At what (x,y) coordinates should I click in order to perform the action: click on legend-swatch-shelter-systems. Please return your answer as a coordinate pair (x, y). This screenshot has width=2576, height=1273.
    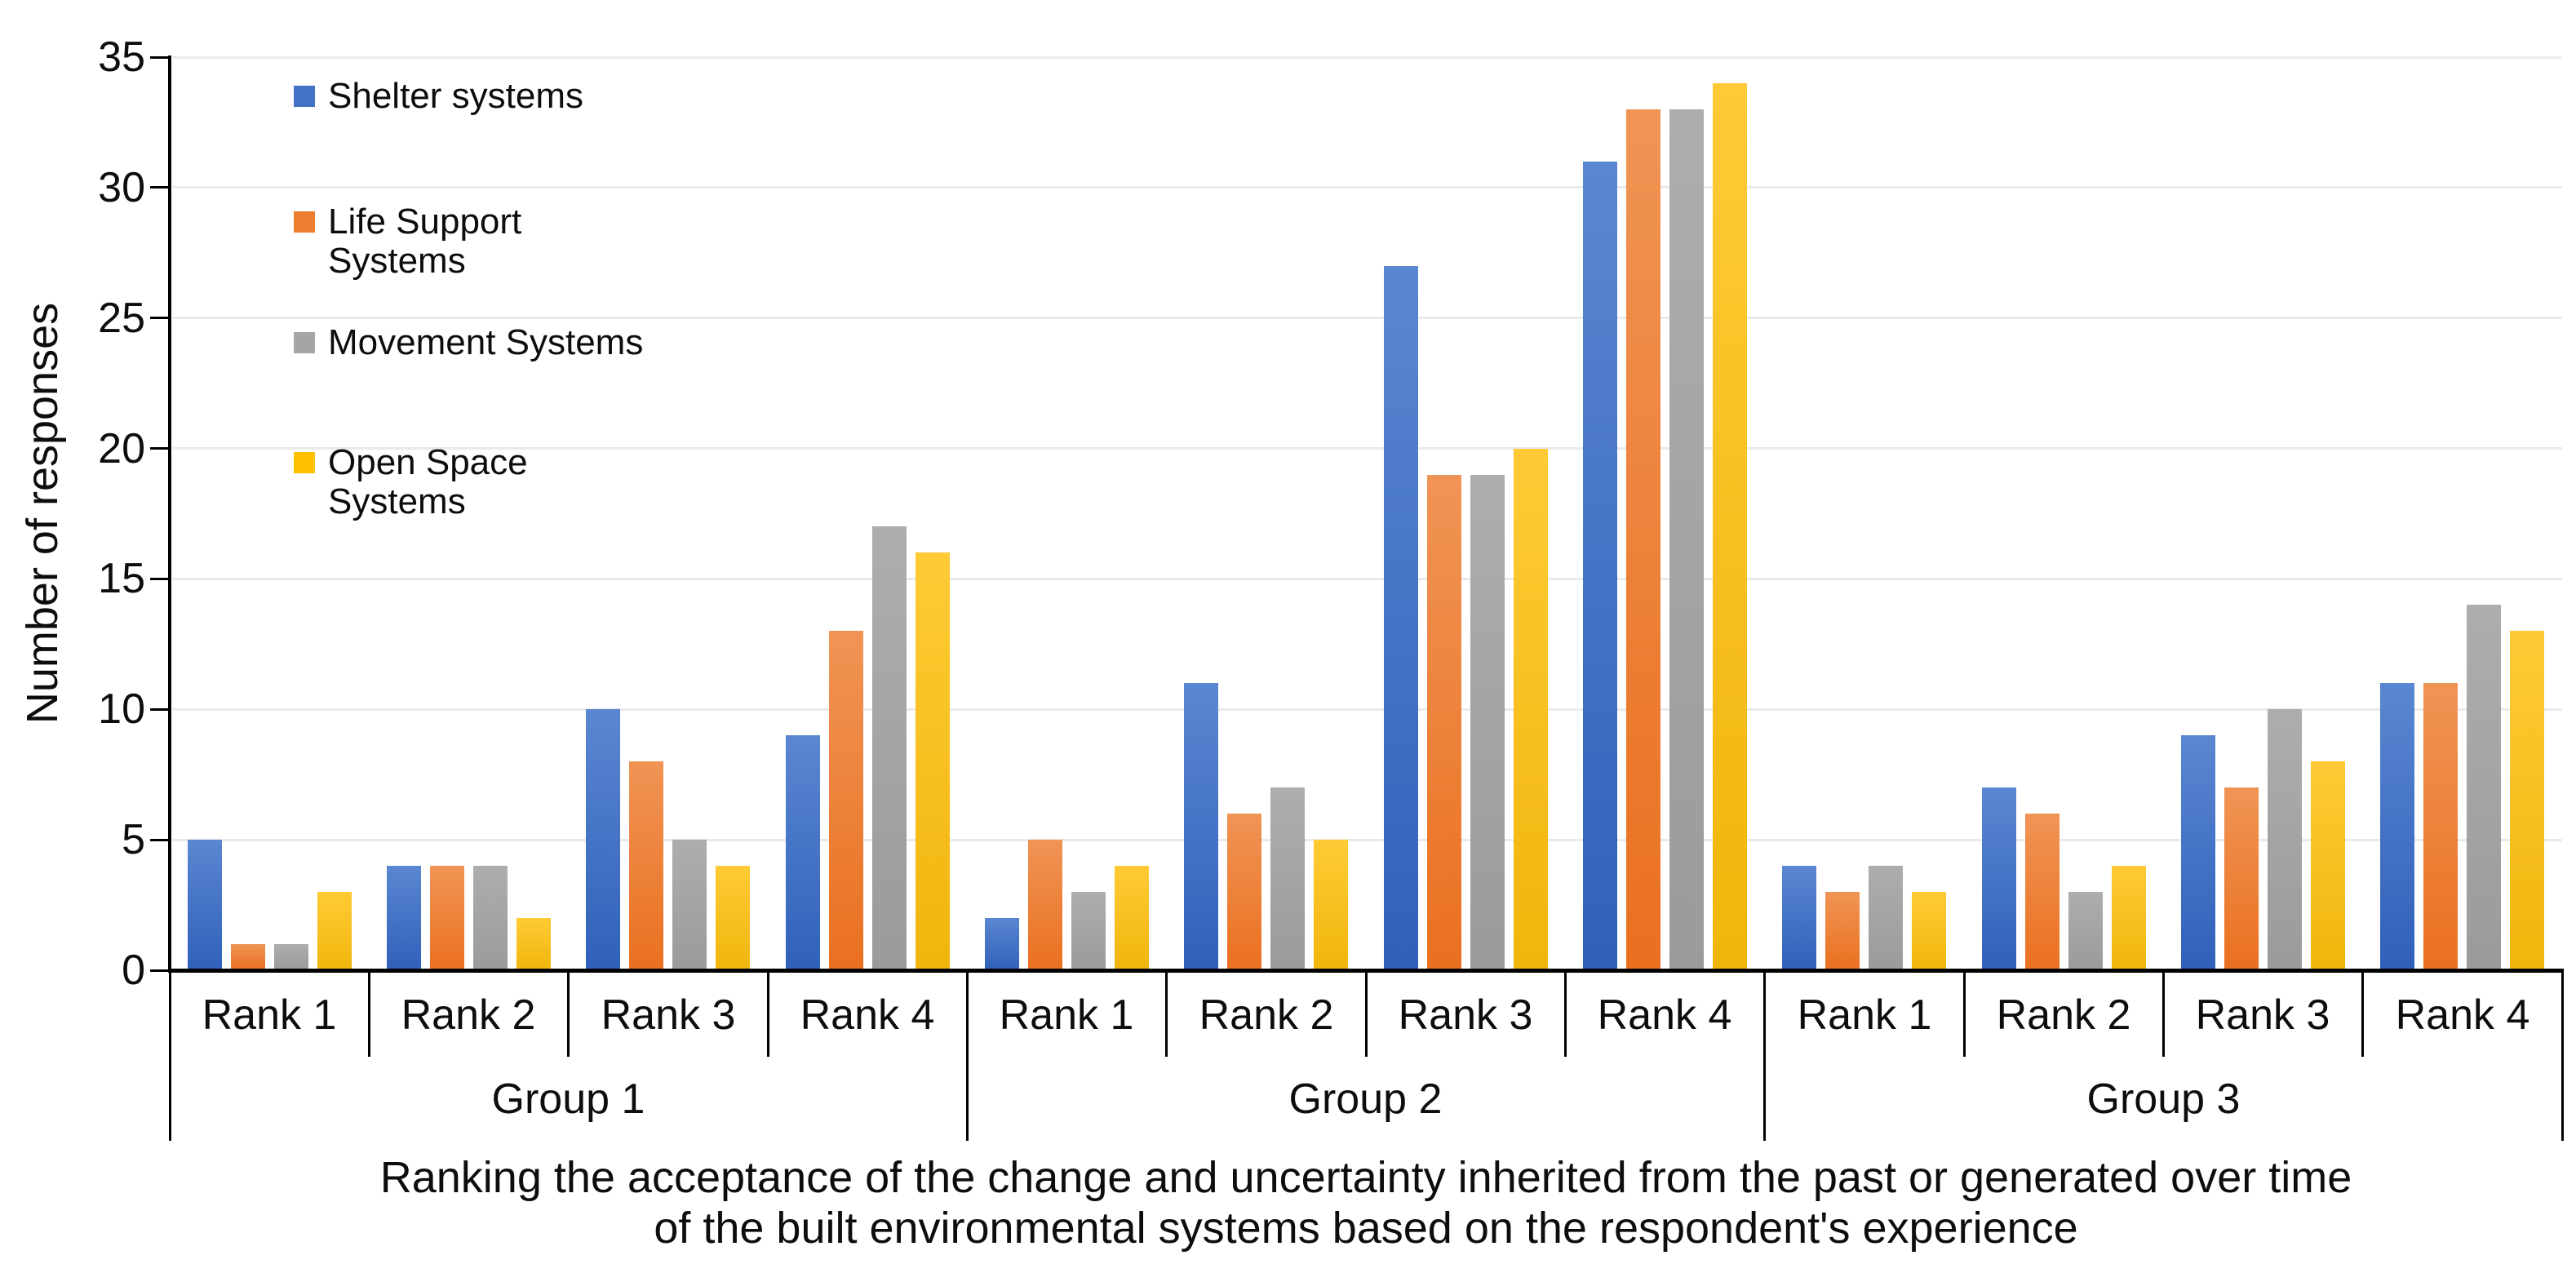
    Looking at the image, I should click on (304, 96).